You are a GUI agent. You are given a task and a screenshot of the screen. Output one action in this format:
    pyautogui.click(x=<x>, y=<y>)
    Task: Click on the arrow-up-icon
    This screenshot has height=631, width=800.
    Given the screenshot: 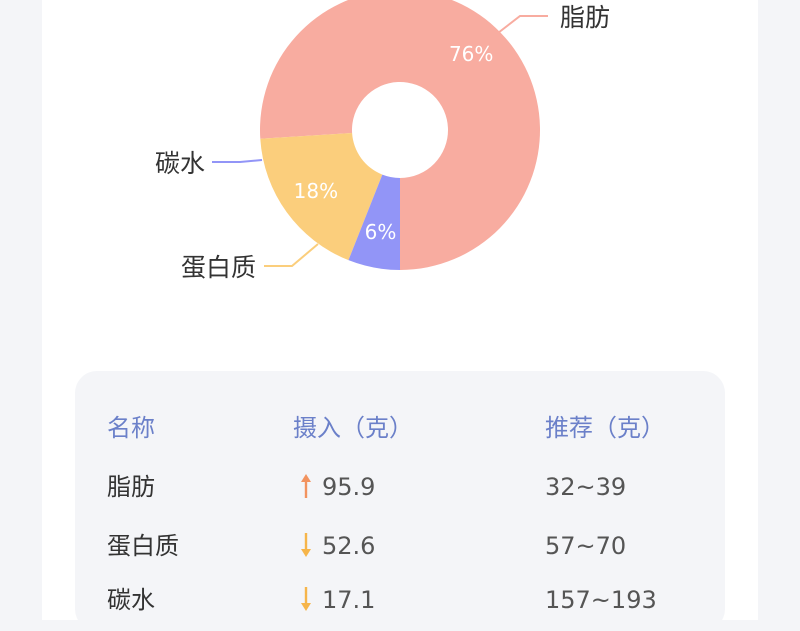 What is the action you would take?
    pyautogui.click(x=306, y=486)
    